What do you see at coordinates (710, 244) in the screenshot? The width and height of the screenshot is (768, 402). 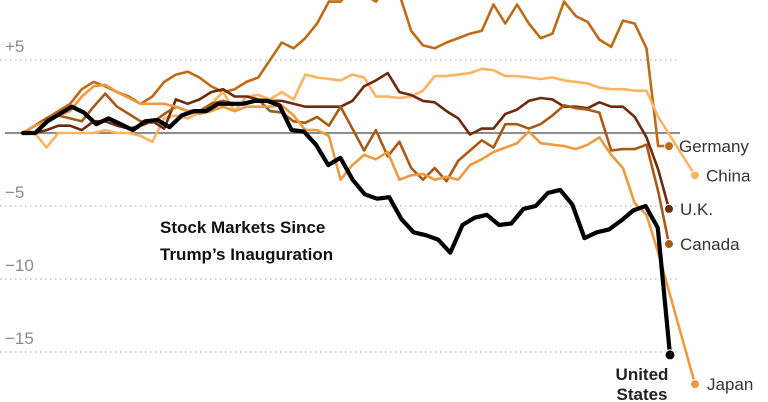 I see `series-label-canada: Canada` at bounding box center [710, 244].